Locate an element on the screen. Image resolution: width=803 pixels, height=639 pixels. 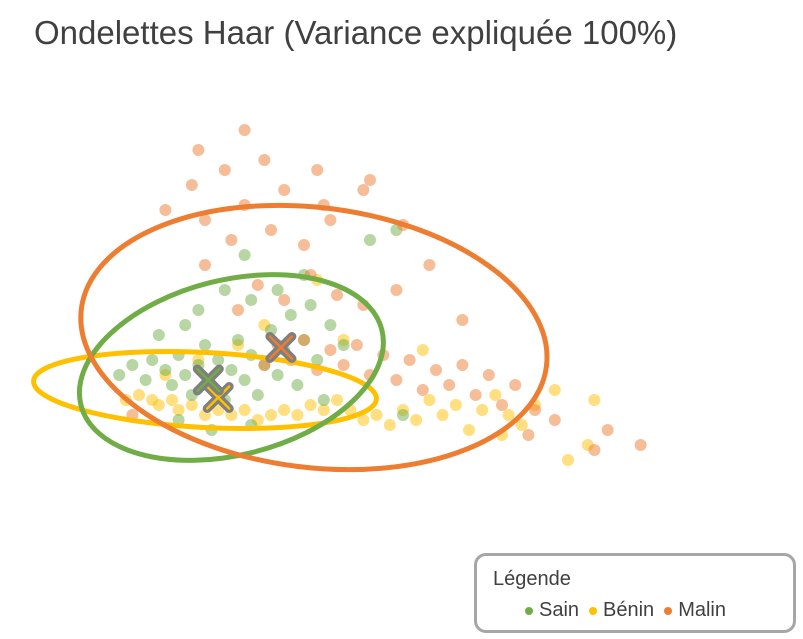
centroid-sain is located at coordinates (208, 380).